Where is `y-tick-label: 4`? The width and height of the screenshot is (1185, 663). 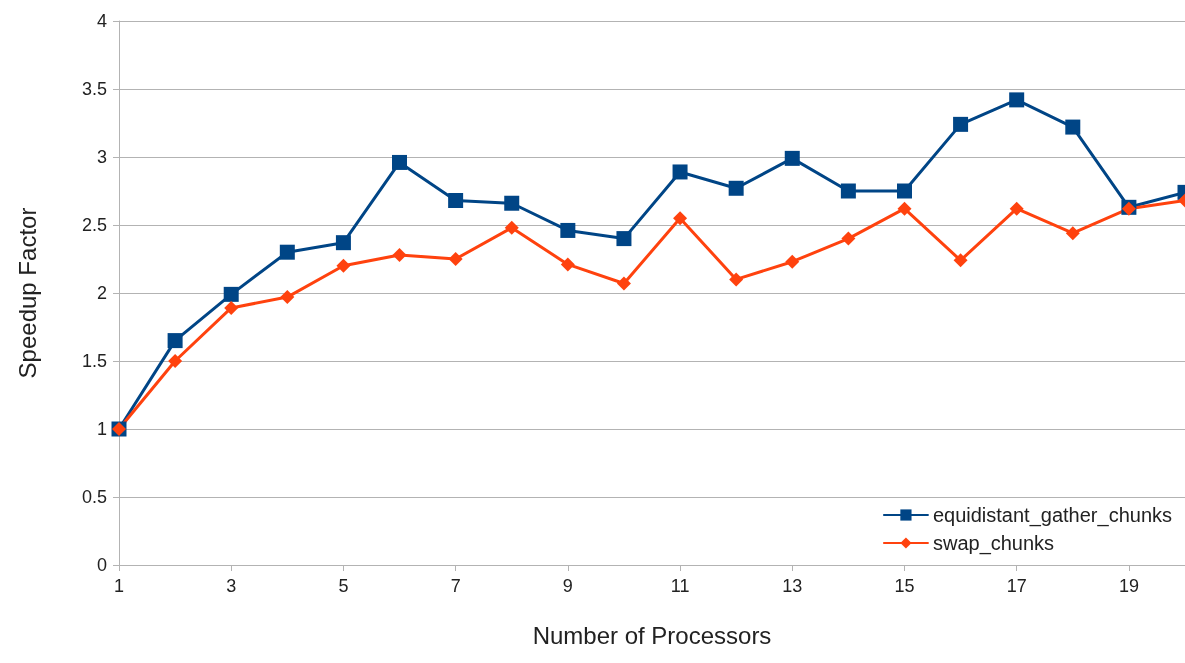
y-tick-label: 4 is located at coordinates (101, 21).